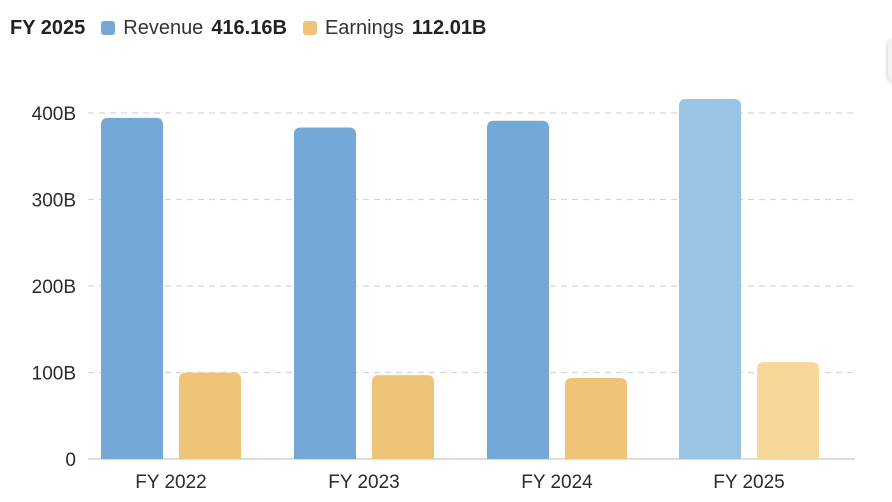 Image resolution: width=892 pixels, height=502 pixels. I want to click on legend-value-revenue: 416.16B, so click(249, 27).